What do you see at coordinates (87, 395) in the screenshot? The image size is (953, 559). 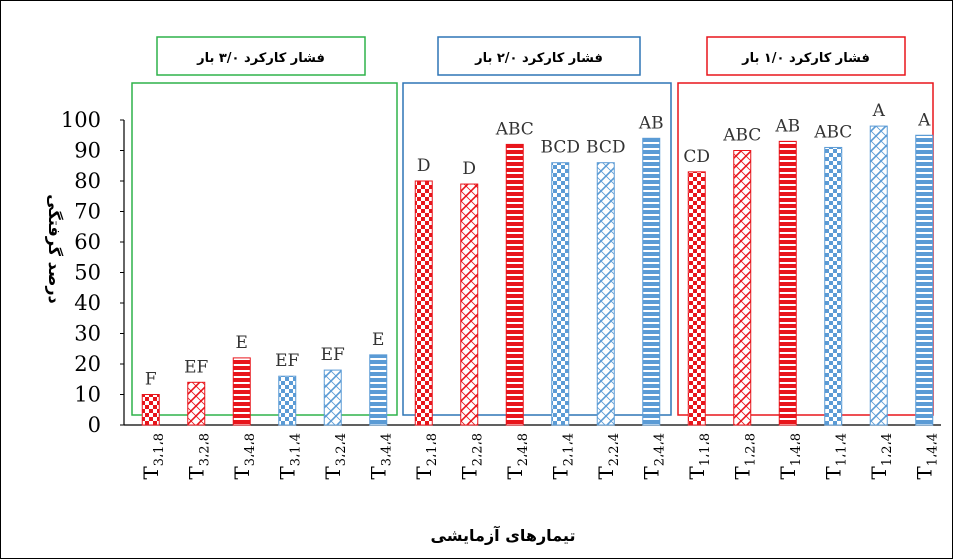 I see `y-tick-label: 10` at bounding box center [87, 395].